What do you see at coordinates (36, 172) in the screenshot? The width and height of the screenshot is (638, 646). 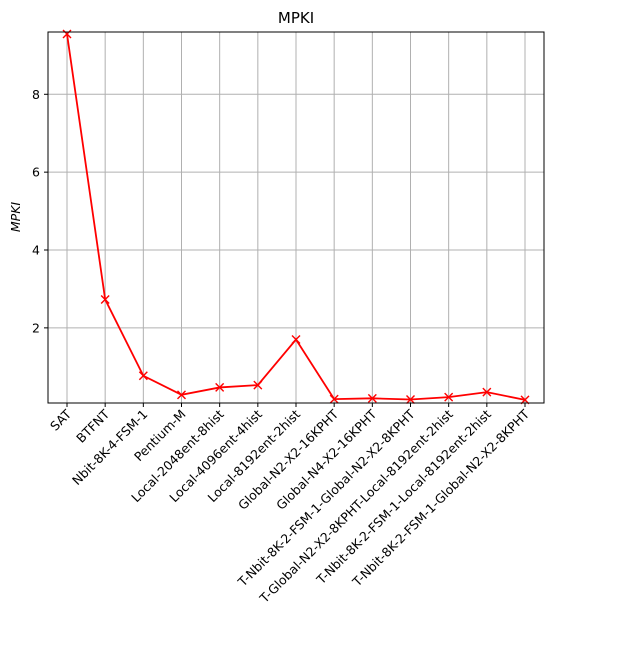 I see `y-tick-label: 6` at bounding box center [36, 172].